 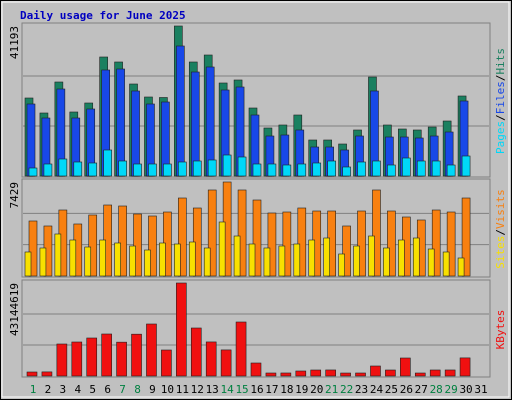 What do you see at coordinates (197, 389) in the screenshot?
I see `x-tick-label: 12` at bounding box center [197, 389].